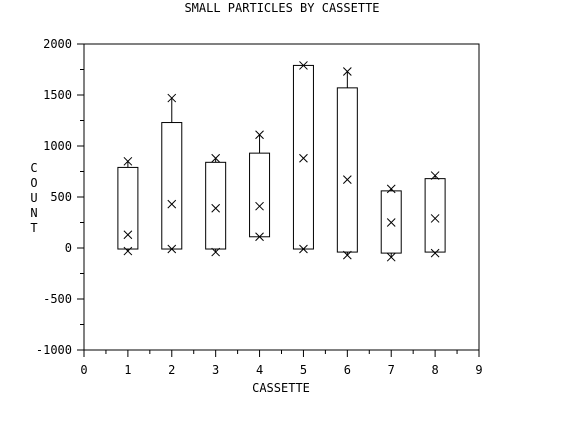 Image resolution: width=564 pixels, height=437 pixels. What do you see at coordinates (33, 228) in the screenshot?
I see `y-axis-label-letter: T` at bounding box center [33, 228].